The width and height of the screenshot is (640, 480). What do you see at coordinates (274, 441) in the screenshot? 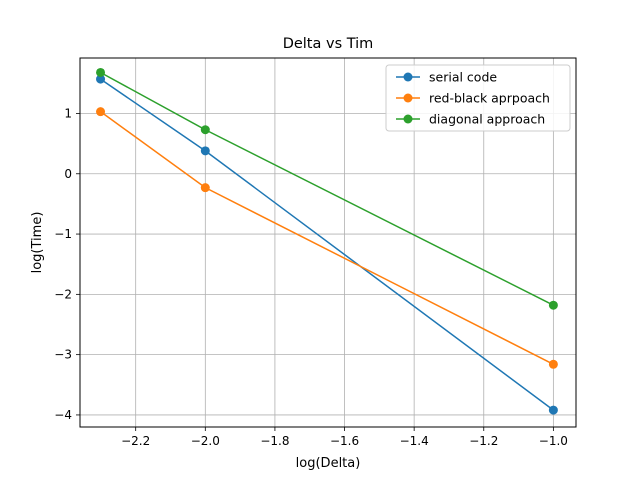
I see `x-tick-label: −1.8` at bounding box center [274, 441].